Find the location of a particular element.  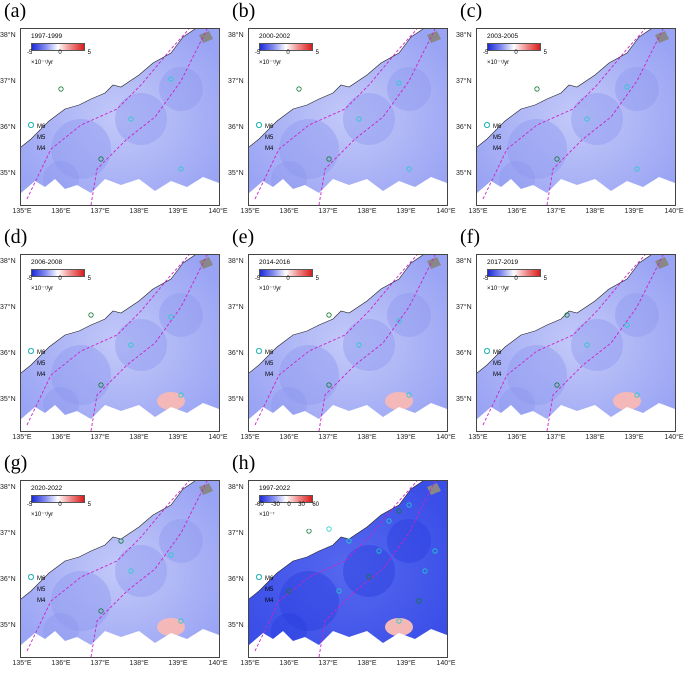

map-svg is located at coordinates (120, 569).